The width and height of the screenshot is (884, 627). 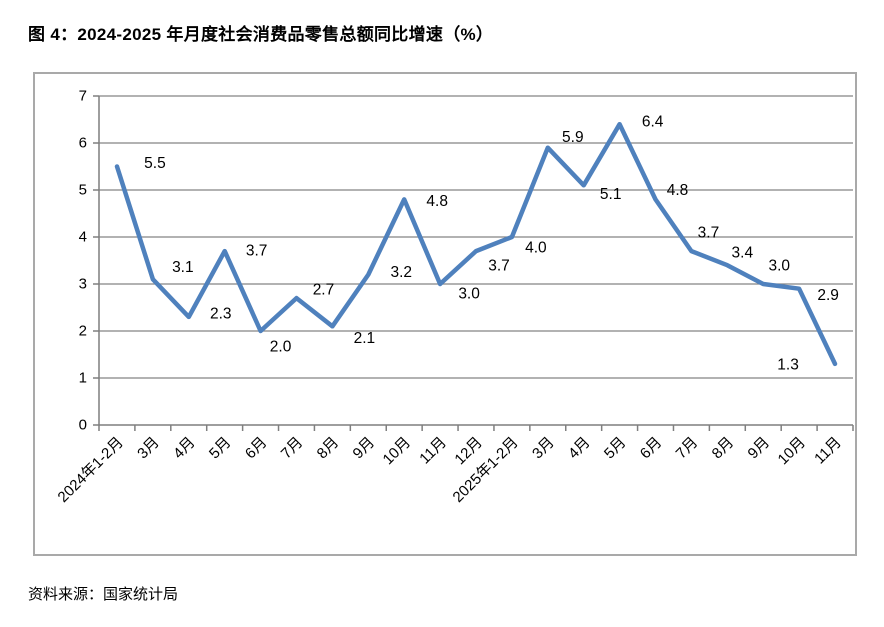 What do you see at coordinates (221, 313) in the screenshot?
I see `data-label: 2.3` at bounding box center [221, 313].